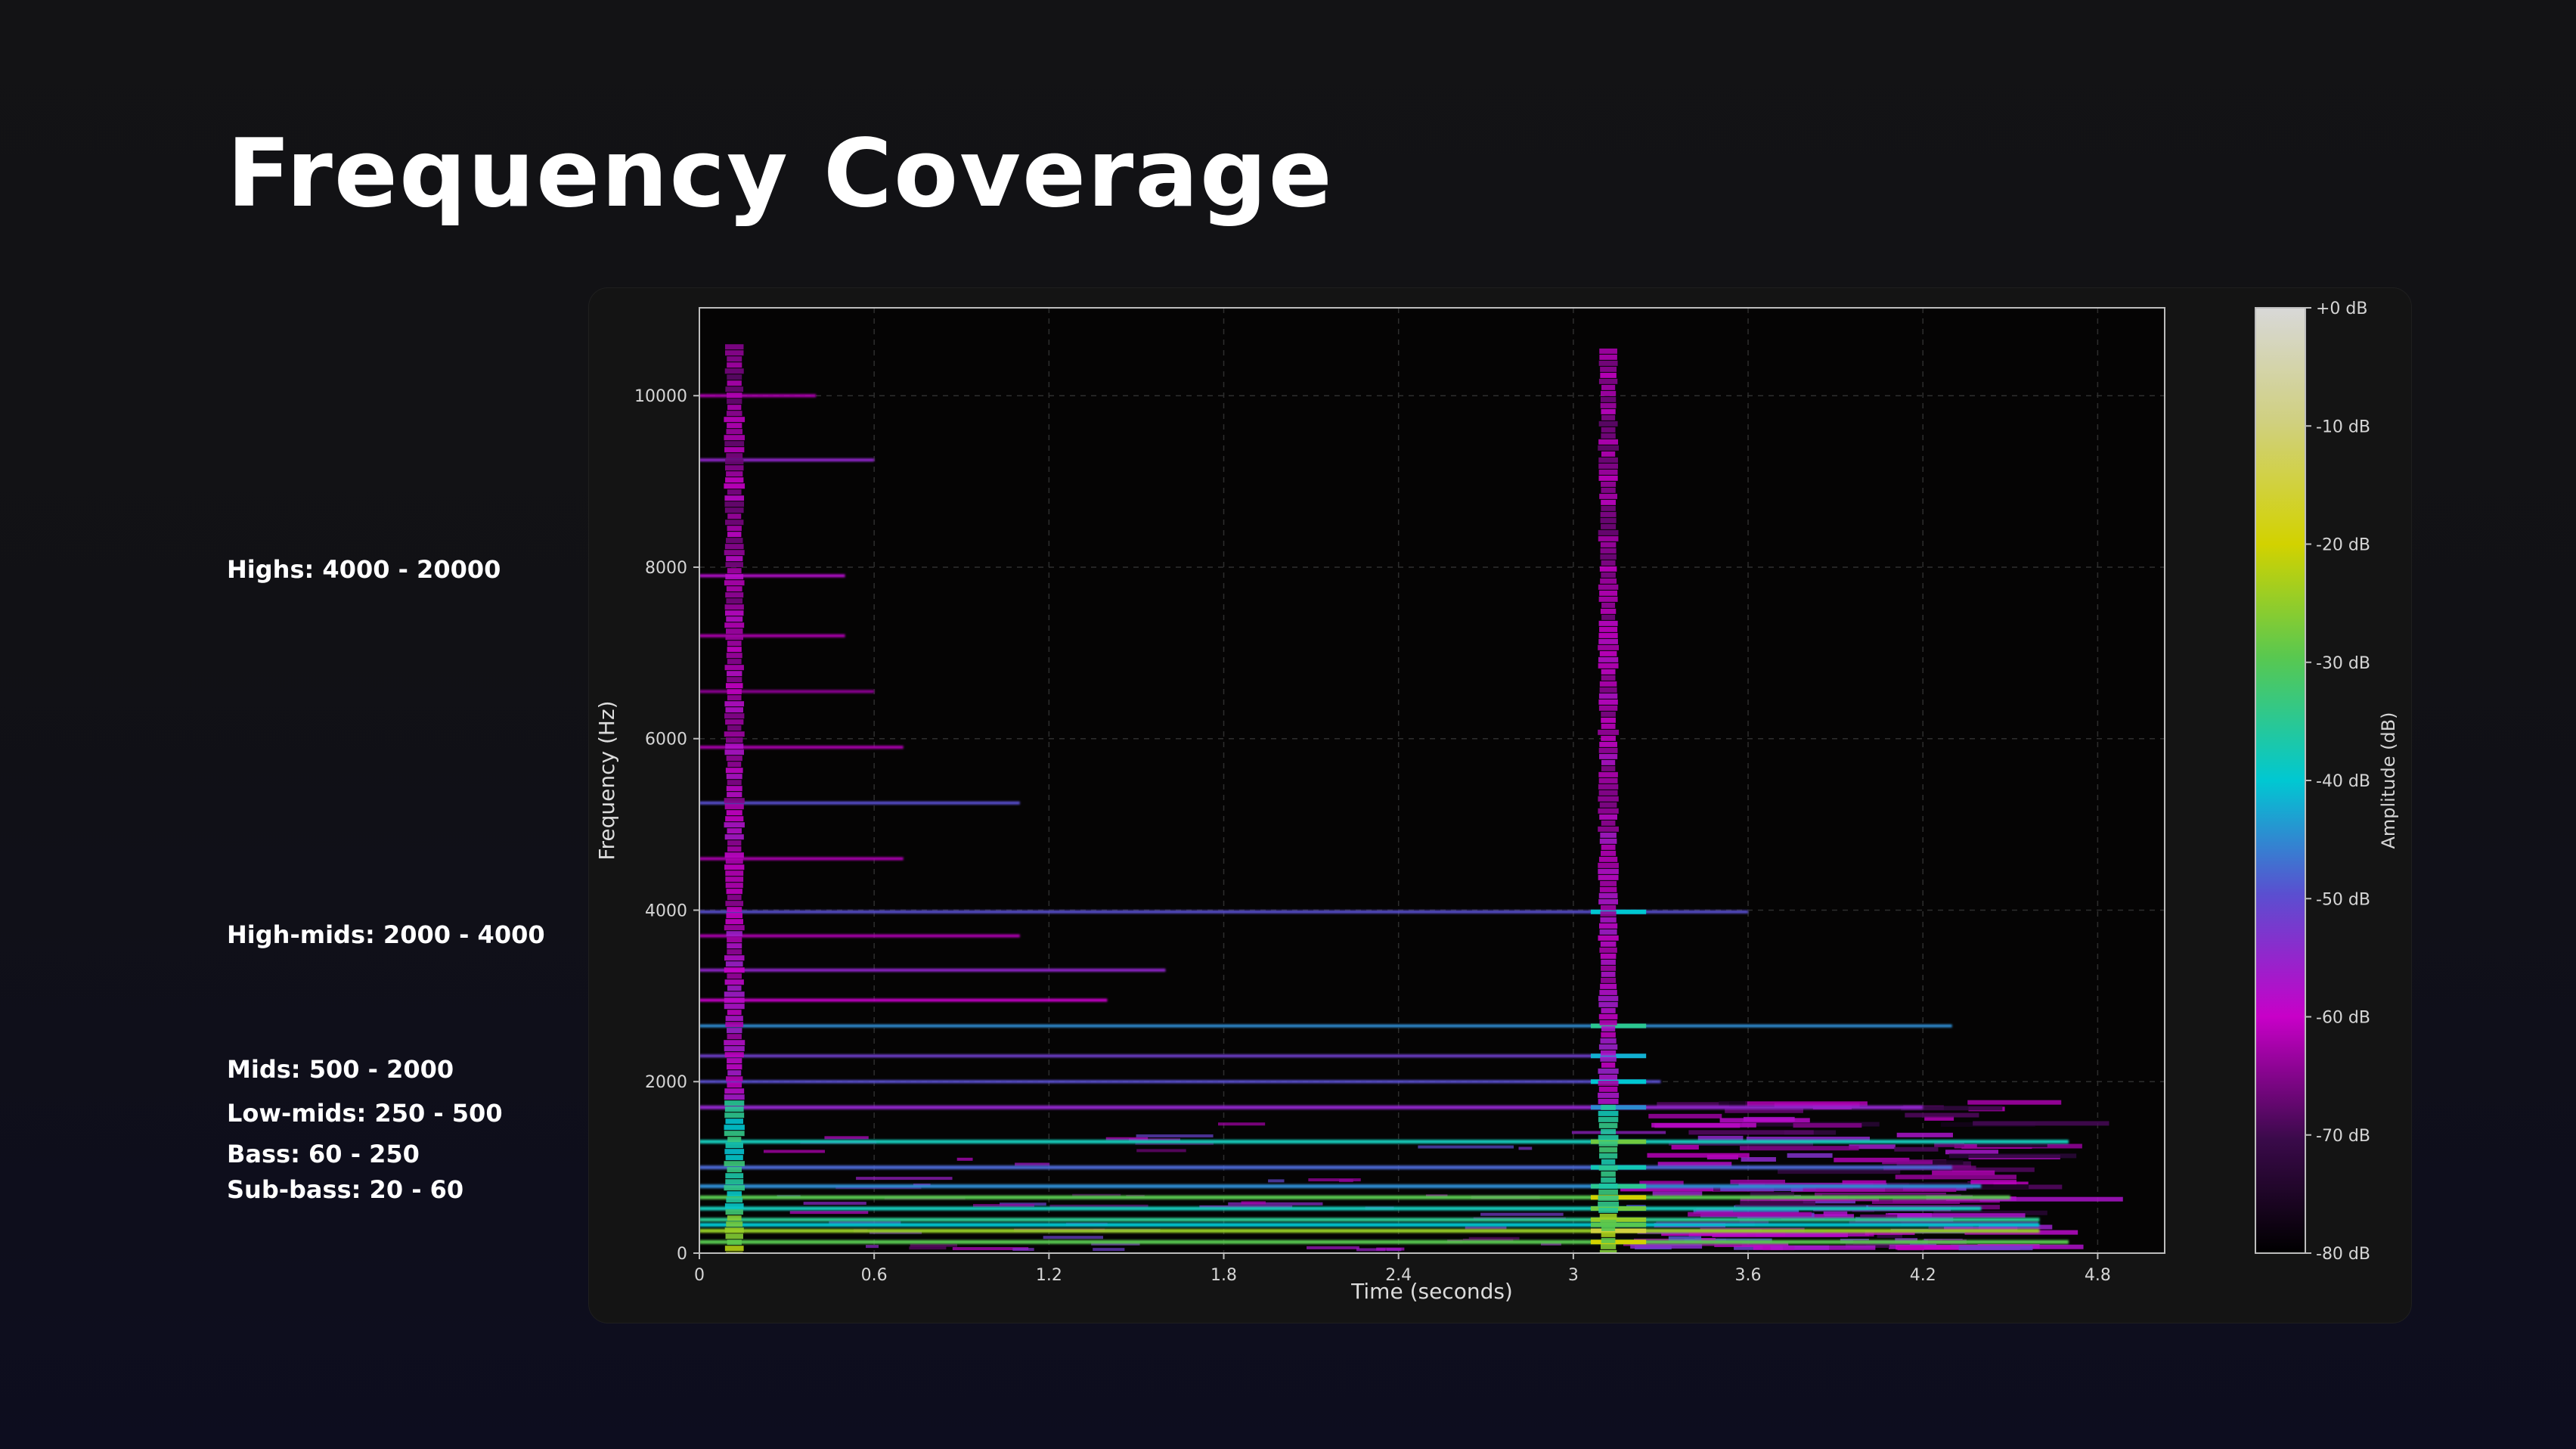 The width and height of the screenshot is (2576, 1449). What do you see at coordinates (1402, 1269) in the screenshot?
I see `x-axis-ticks: 0 0.6 1.2 1.8 2.4 3 3.6 4.2 4.8` at bounding box center [1402, 1269].